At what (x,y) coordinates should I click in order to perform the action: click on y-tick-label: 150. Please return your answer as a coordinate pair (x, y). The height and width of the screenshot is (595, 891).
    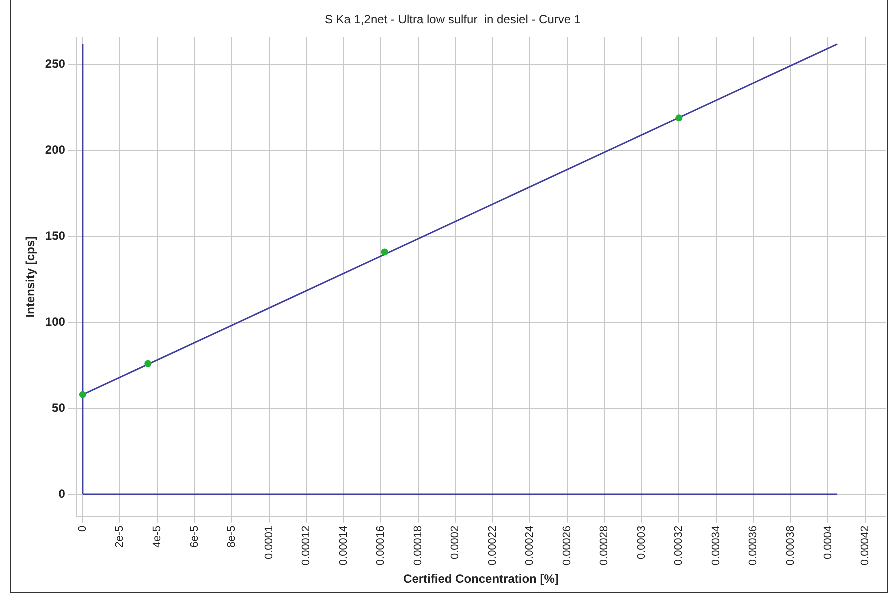
    Looking at the image, I should click on (55, 236).